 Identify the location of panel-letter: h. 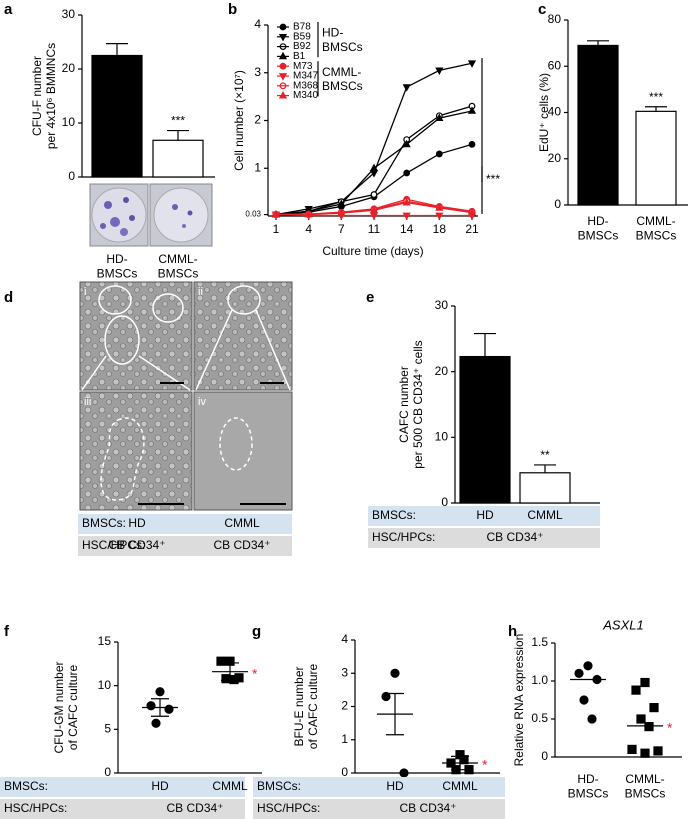
(512, 631).